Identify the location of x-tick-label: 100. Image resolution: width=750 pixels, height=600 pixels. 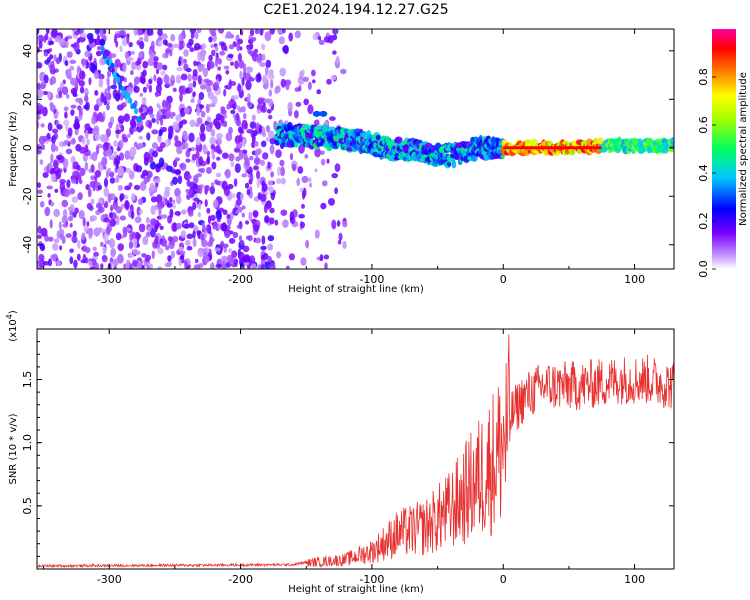
(634, 579).